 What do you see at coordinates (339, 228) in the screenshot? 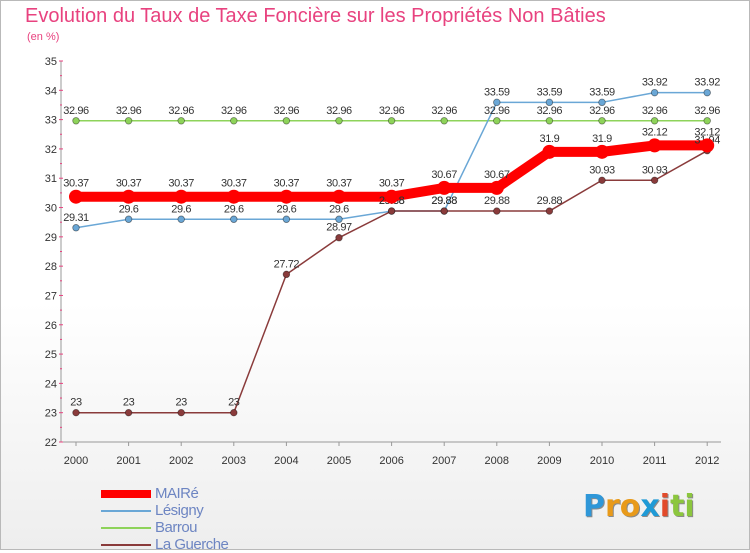
I see `data-label-la-guerche: 28.97` at bounding box center [339, 228].